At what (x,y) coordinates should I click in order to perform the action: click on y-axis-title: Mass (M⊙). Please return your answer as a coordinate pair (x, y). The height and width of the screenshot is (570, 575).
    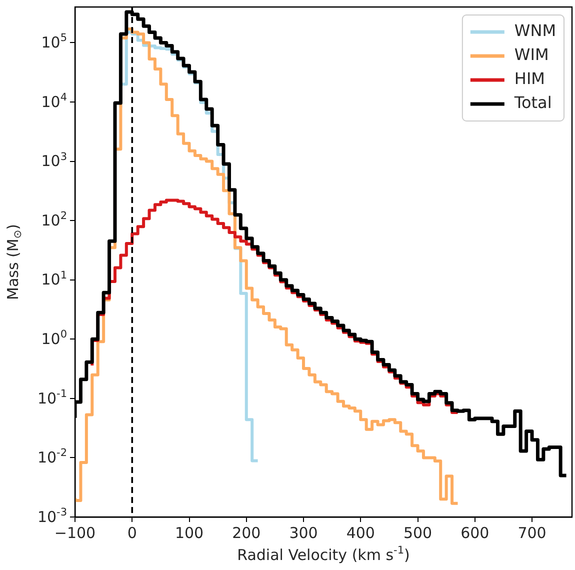
    Looking at the image, I should click on (14, 262).